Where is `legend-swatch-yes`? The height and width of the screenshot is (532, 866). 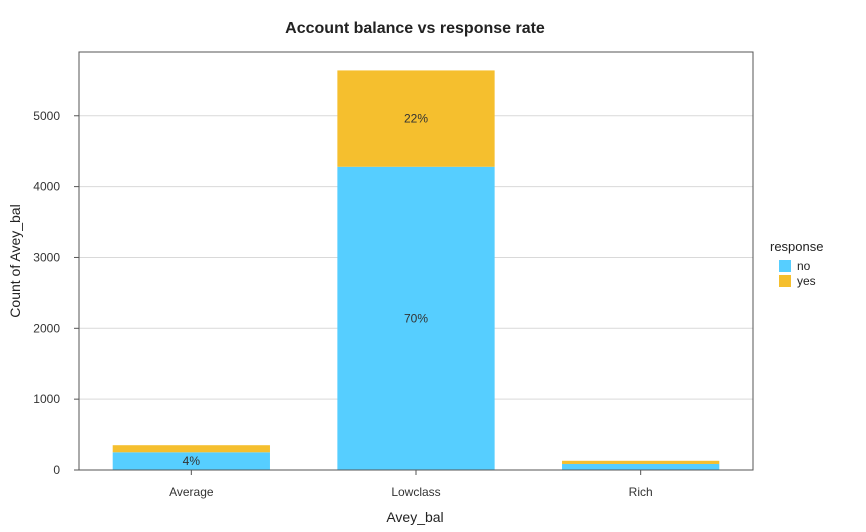
legend-swatch-yes is located at coordinates (785, 281).